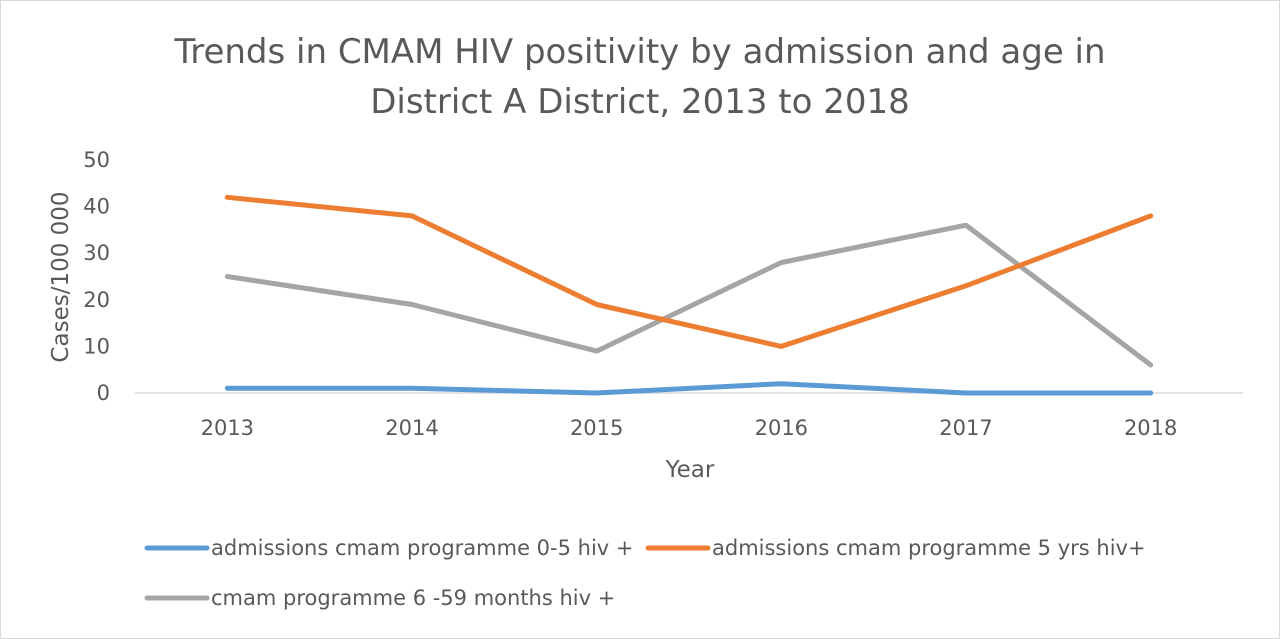 This screenshot has height=639, width=1280. I want to click on y-tick-label: 20, so click(96, 300).